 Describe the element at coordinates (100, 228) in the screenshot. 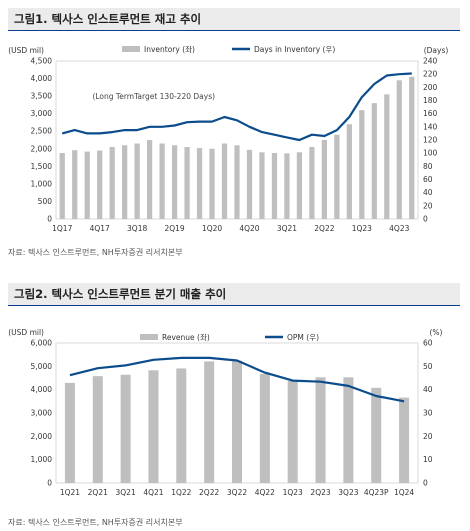

I see `x-tick-label: 4Q17` at that location.